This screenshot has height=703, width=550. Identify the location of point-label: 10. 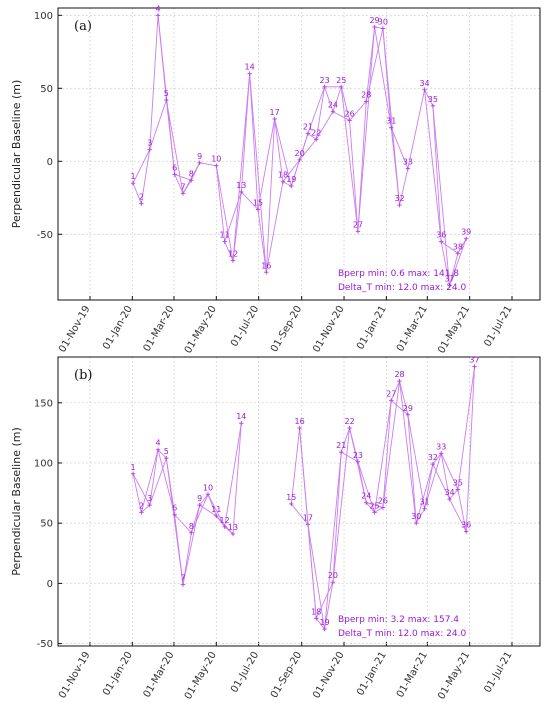
(216, 159).